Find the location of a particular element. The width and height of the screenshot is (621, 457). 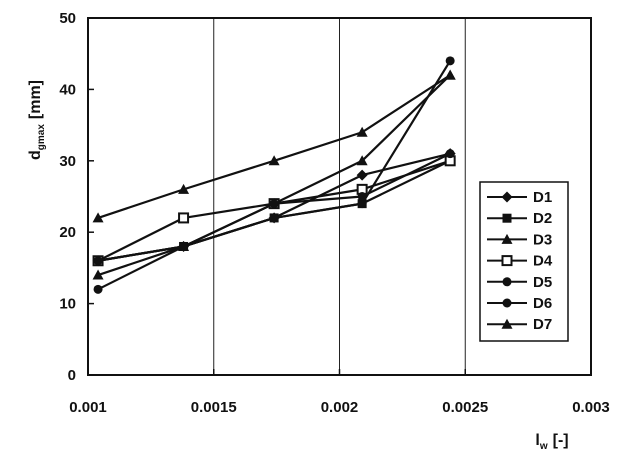

legend-label: D1 is located at coordinates (542, 197).